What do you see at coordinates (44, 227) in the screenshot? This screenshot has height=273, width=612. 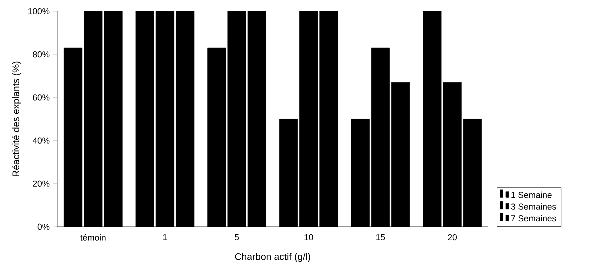 I see `y-tick-label: 0%` at bounding box center [44, 227].